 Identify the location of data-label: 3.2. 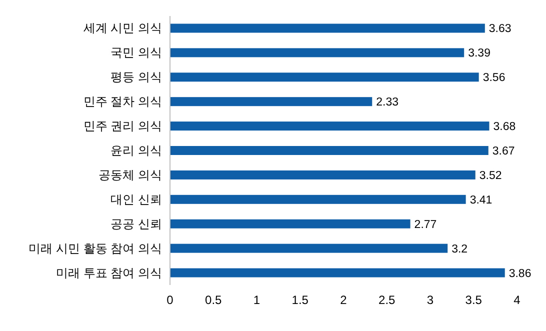
(460, 249).